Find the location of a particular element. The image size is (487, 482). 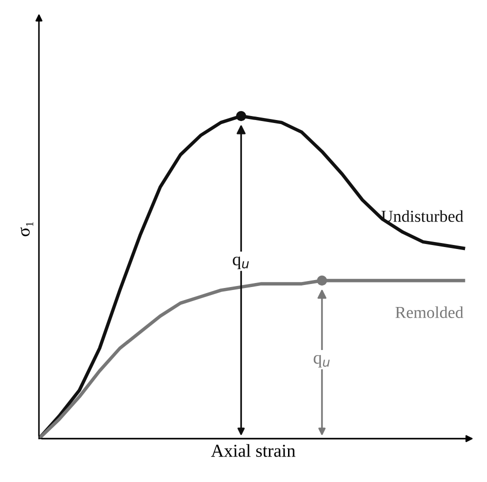

series-label: Undisturbed is located at coordinates (422, 216).